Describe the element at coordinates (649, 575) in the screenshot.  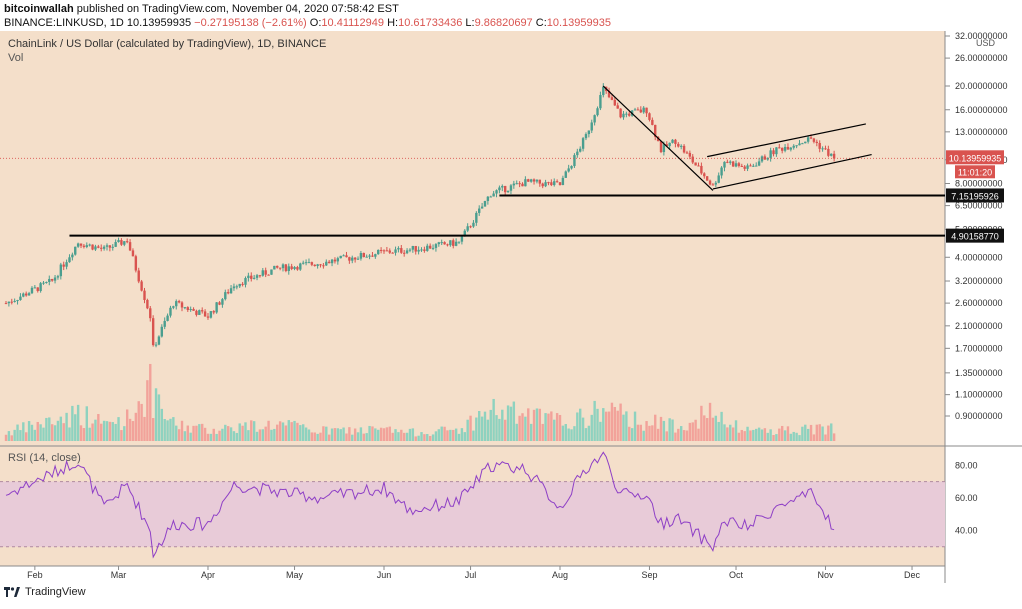
I see `time-tick-label: Sep` at that location.